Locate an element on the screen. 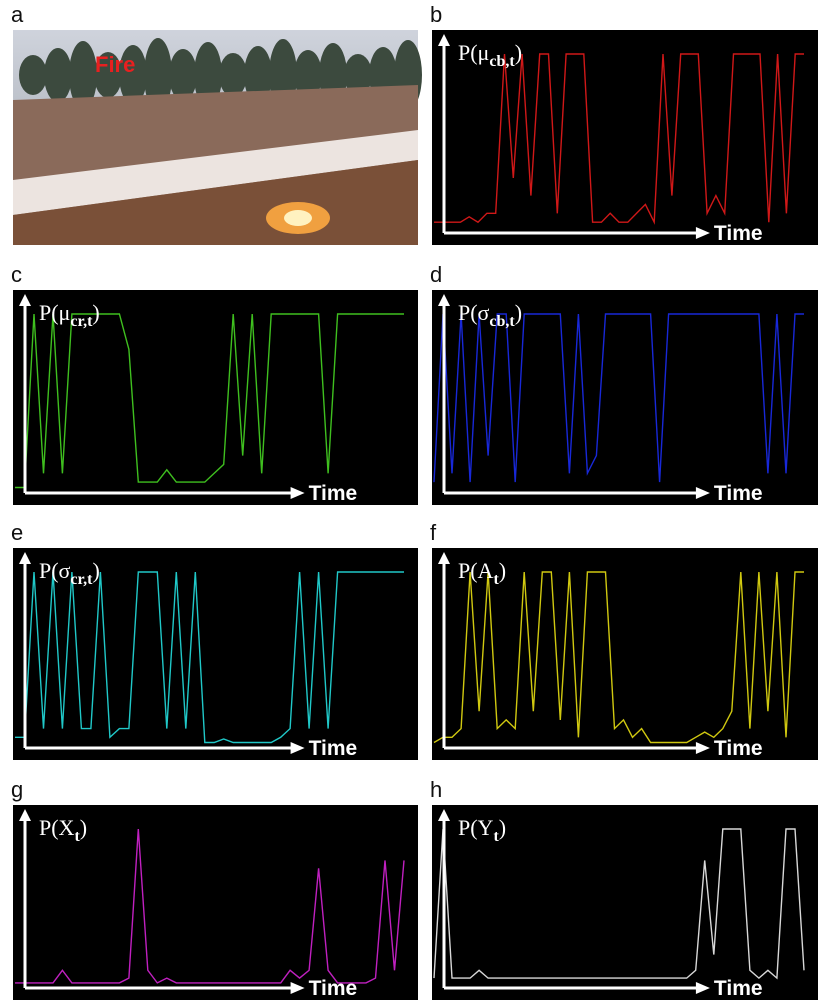  panel-letter: f is located at coordinates (433, 532).